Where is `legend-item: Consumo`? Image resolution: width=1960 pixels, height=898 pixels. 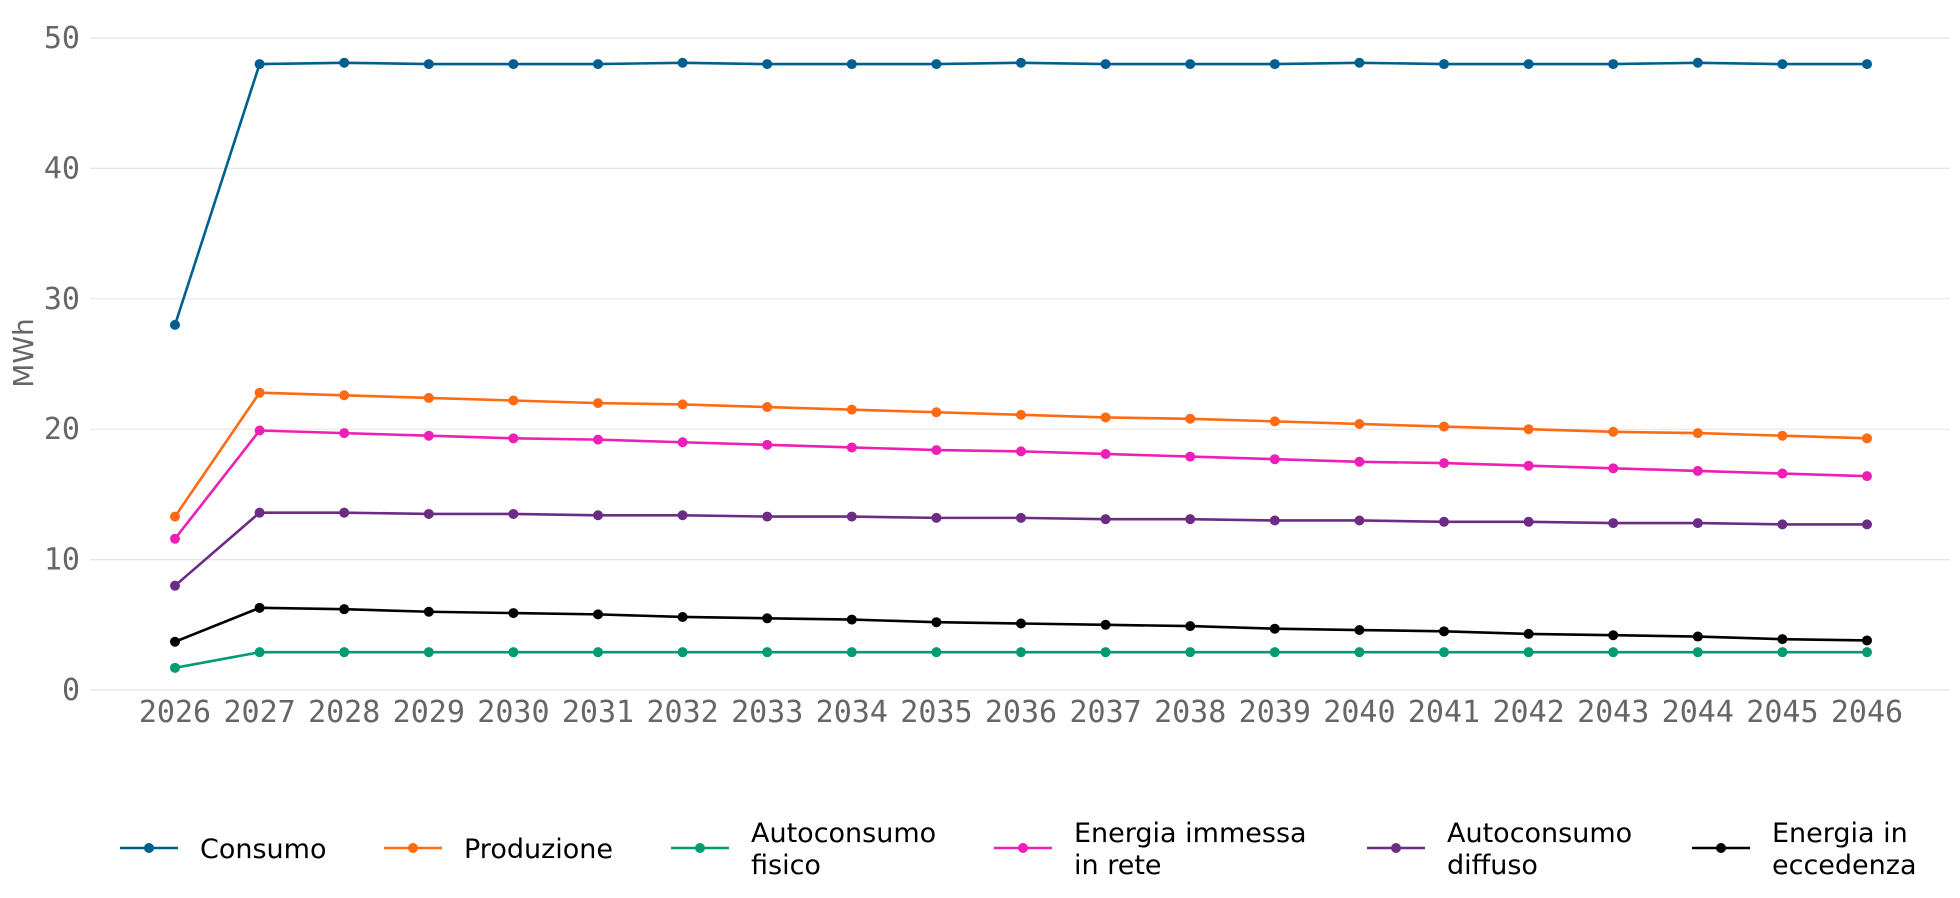
legend-item: Consumo is located at coordinates (223, 849).